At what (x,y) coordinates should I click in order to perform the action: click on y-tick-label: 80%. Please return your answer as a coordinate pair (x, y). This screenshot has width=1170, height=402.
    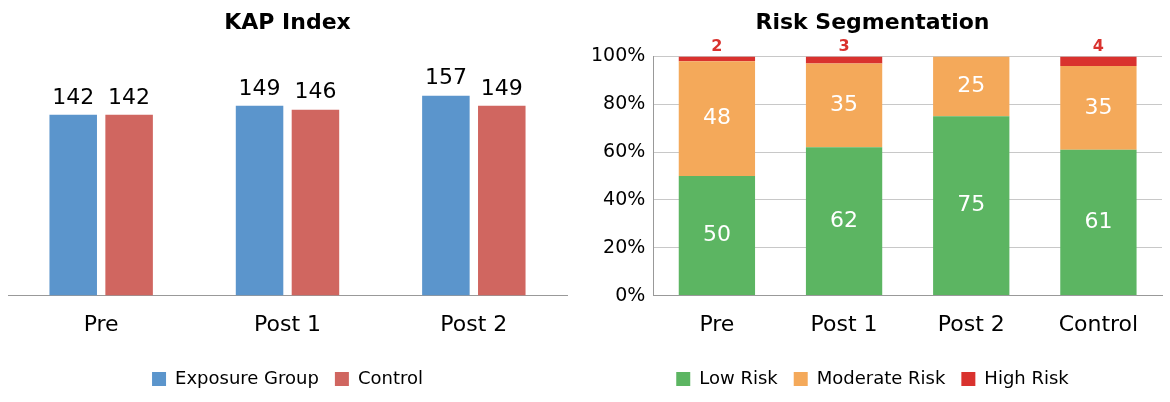
    Looking at the image, I should click on (624, 102).